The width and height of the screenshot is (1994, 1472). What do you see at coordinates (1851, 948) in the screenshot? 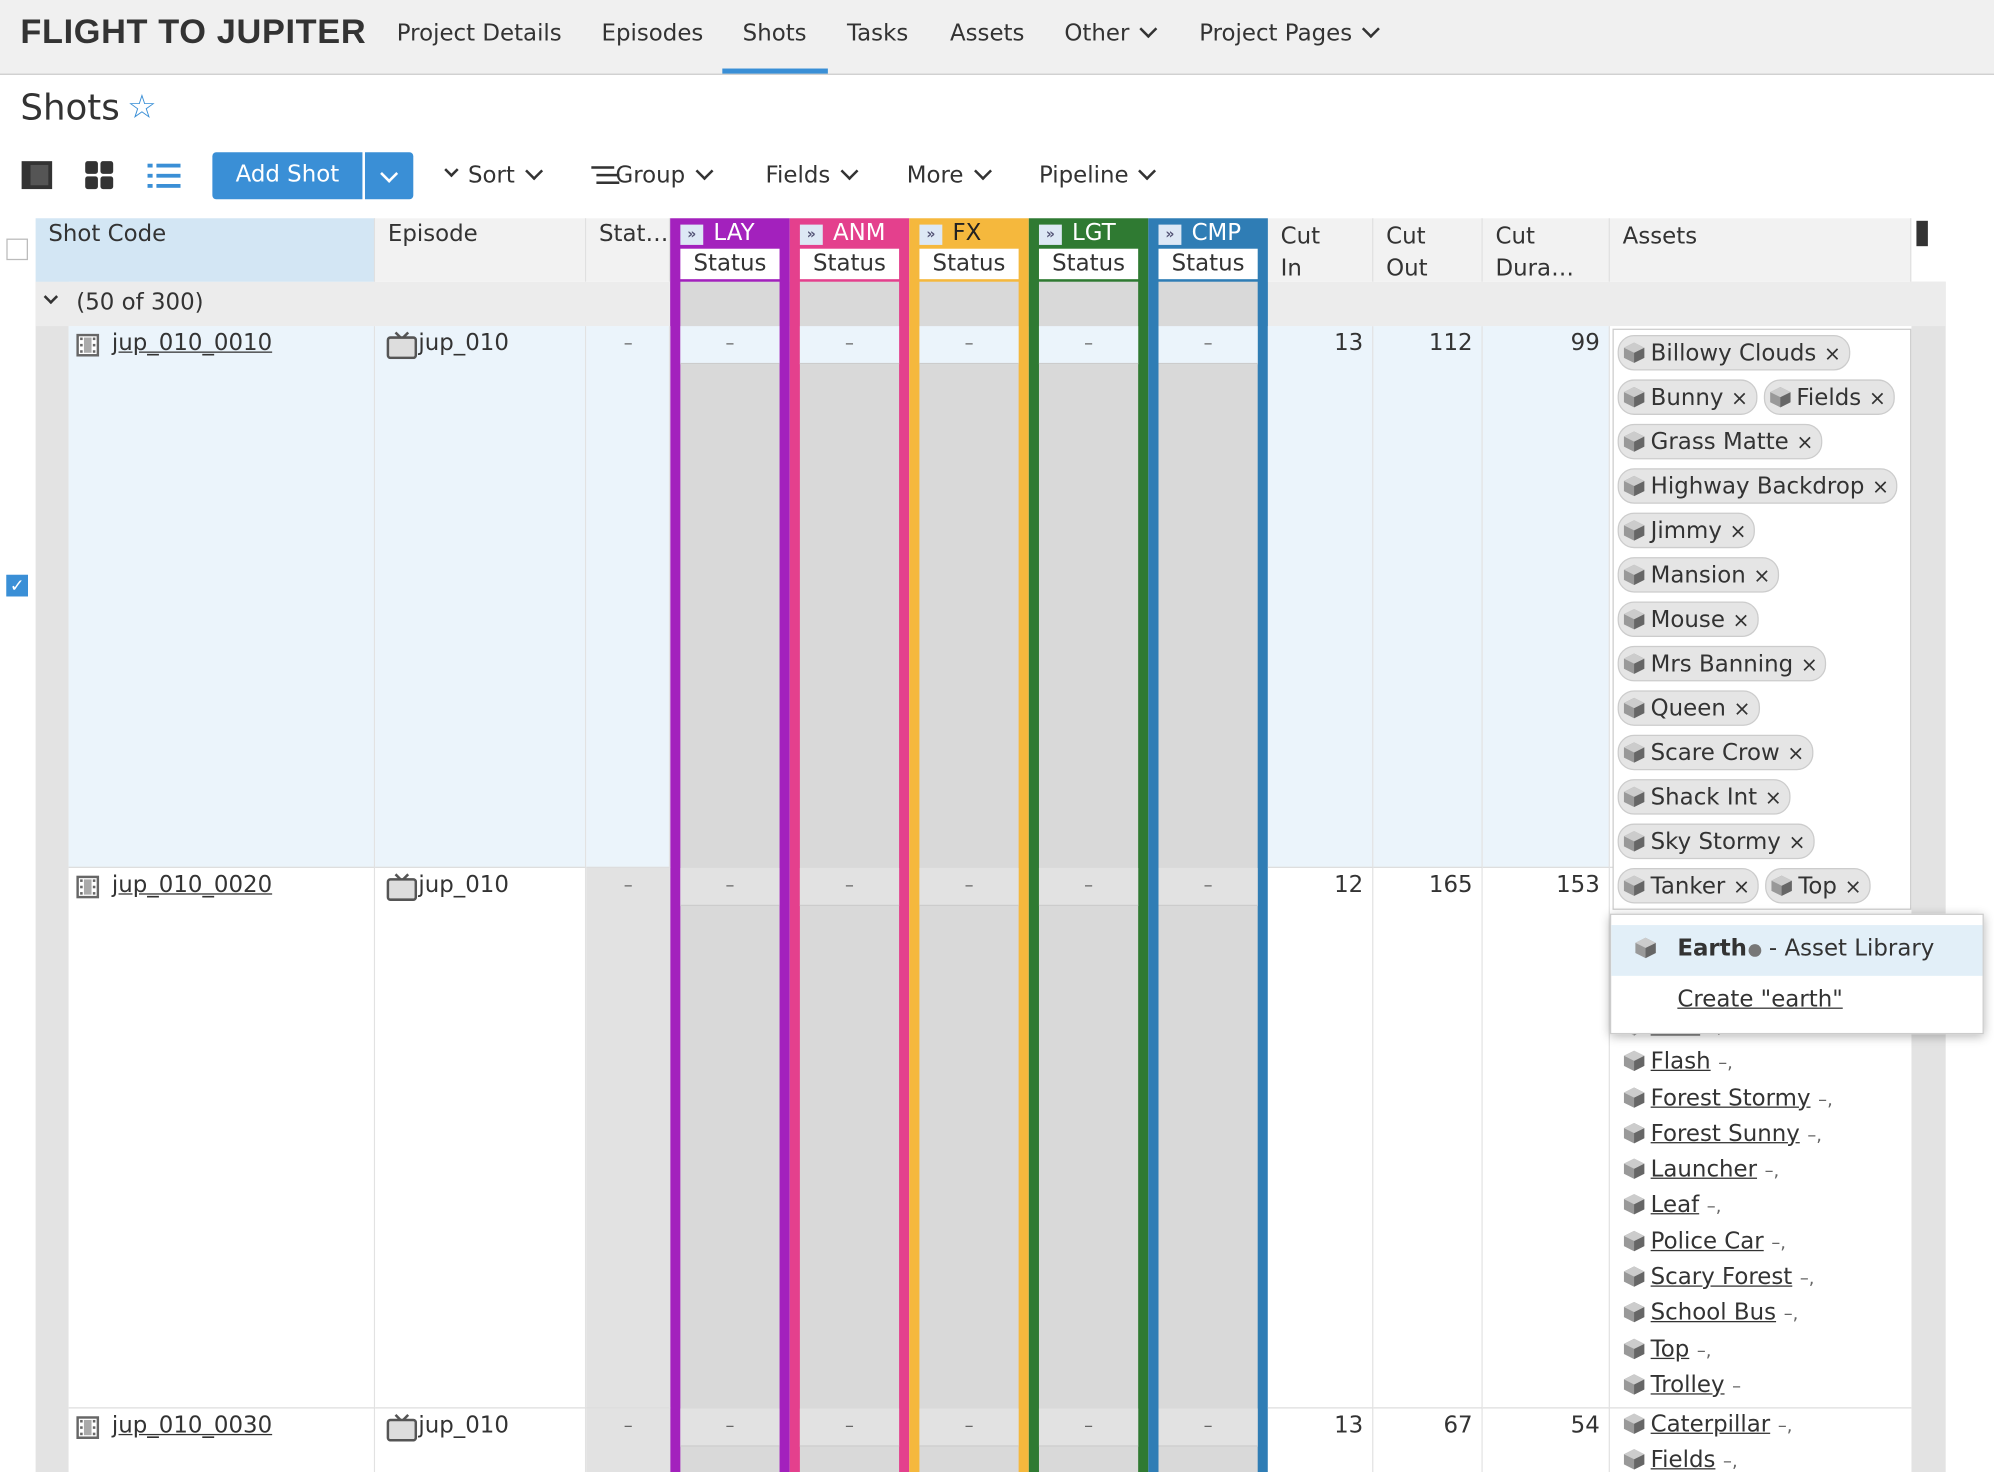
I see `option-source: - Asset Library` at bounding box center [1851, 948].